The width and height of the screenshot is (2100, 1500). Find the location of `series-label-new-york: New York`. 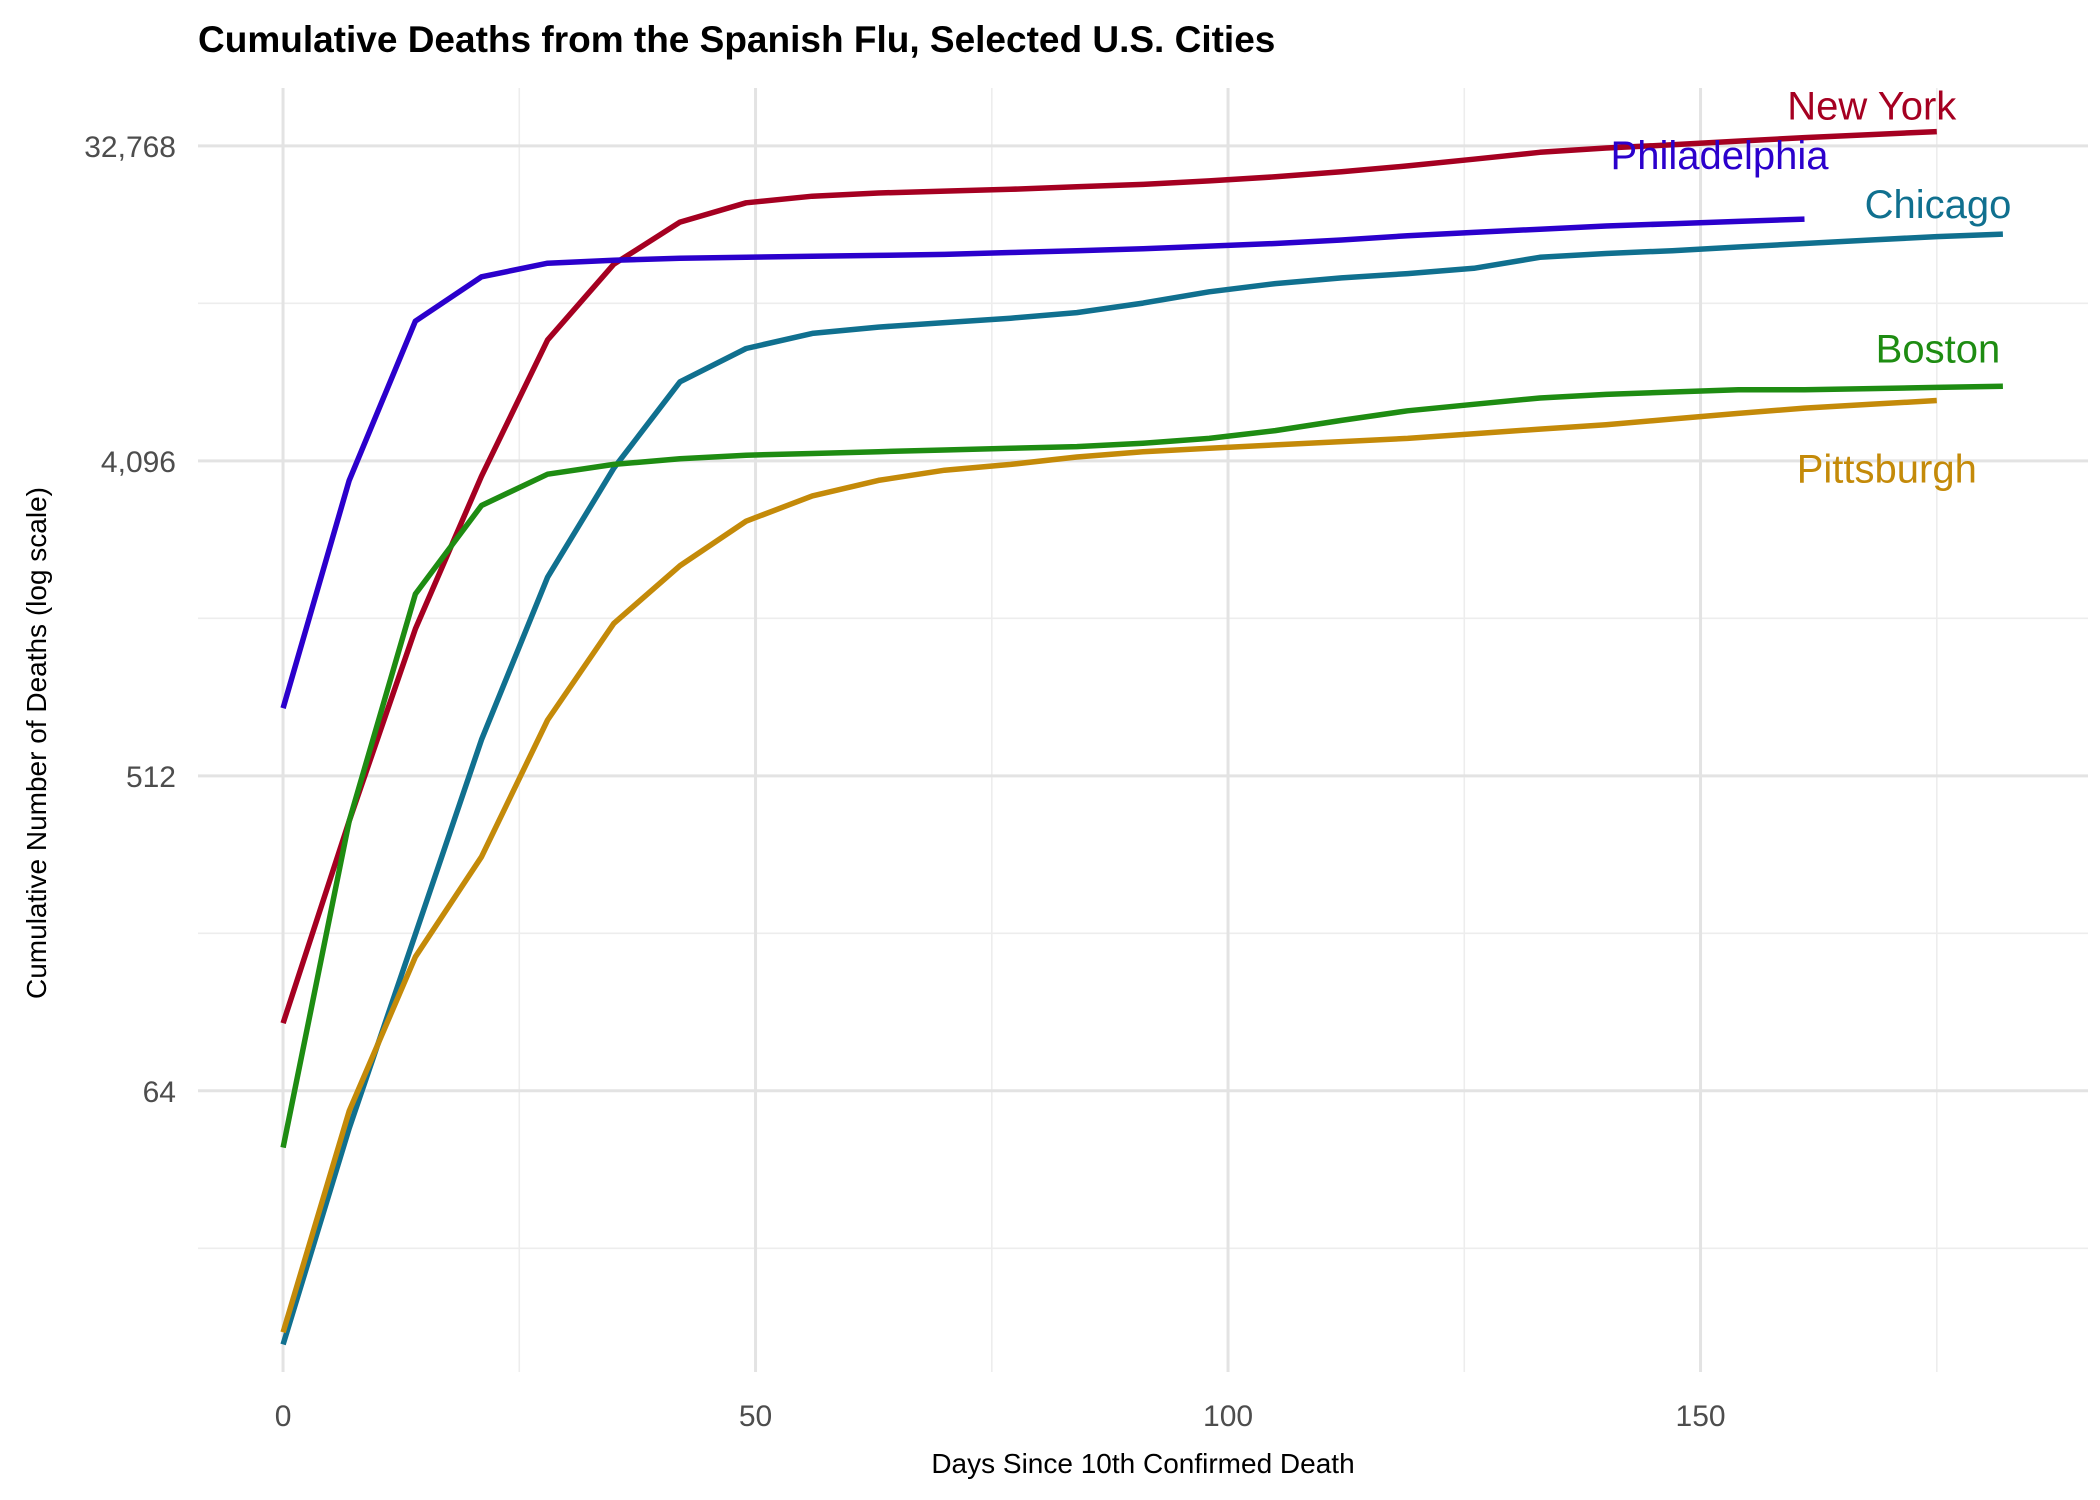

series-label-new-york: New York is located at coordinates (1872, 107).